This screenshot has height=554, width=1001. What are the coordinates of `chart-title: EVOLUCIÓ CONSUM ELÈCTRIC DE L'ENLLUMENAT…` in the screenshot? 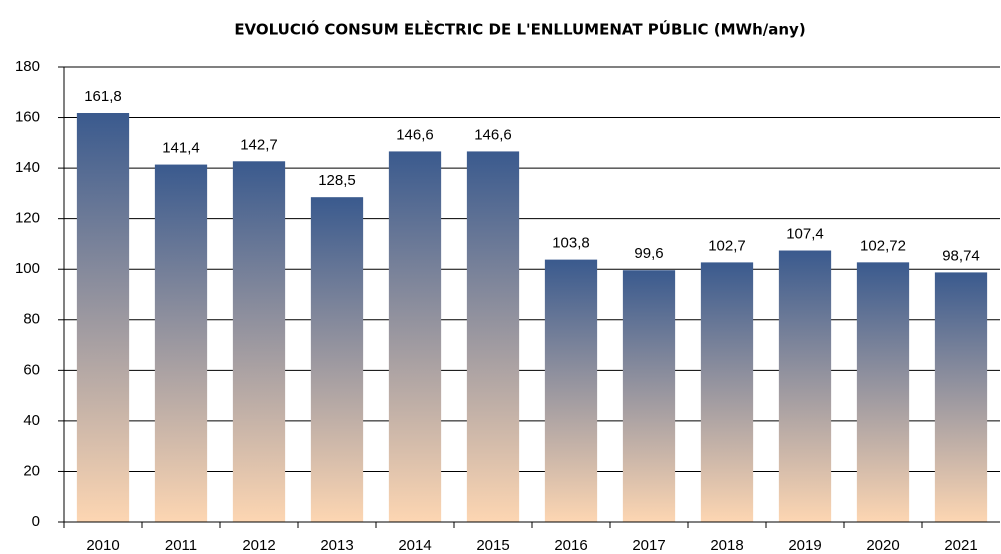 It's located at (519, 29).